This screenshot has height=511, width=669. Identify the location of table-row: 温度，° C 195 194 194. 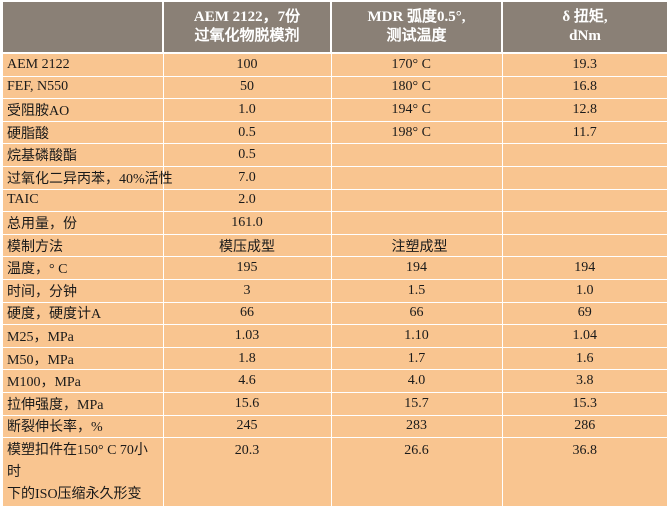
(335, 268).